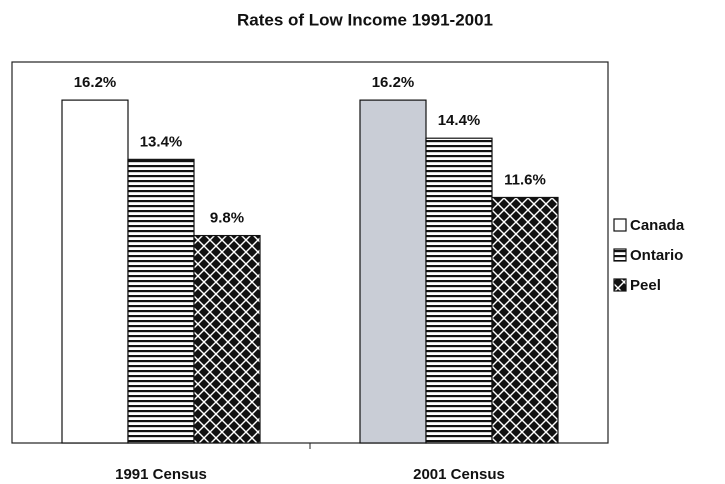  What do you see at coordinates (161, 141) in the screenshot?
I see `value-label: 13.4%` at bounding box center [161, 141].